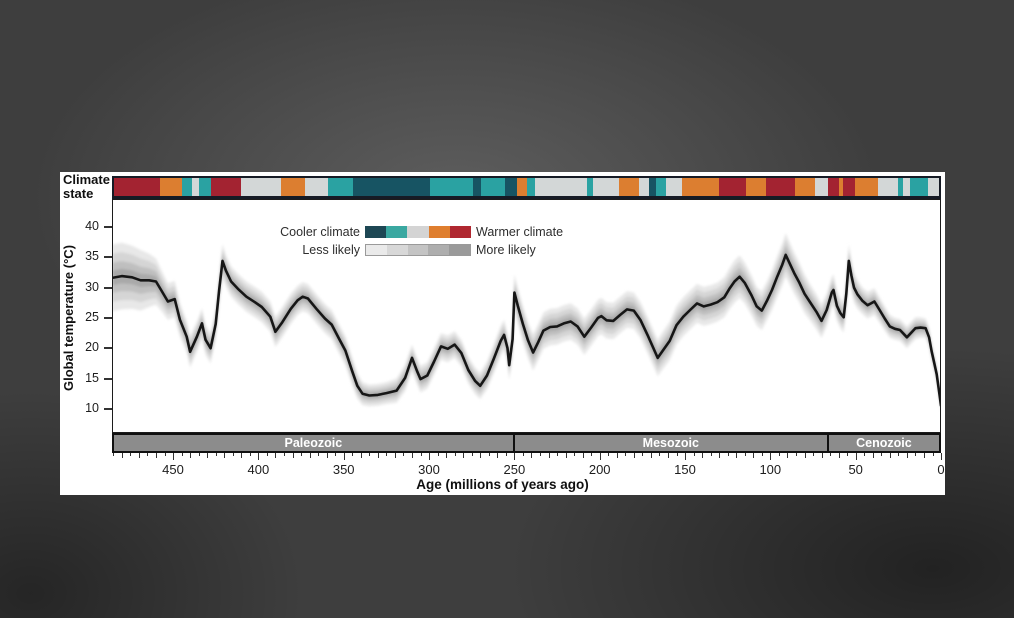  What do you see at coordinates (78, 194) in the screenshot?
I see `climate-state-label-line2: state` at bounding box center [78, 194].